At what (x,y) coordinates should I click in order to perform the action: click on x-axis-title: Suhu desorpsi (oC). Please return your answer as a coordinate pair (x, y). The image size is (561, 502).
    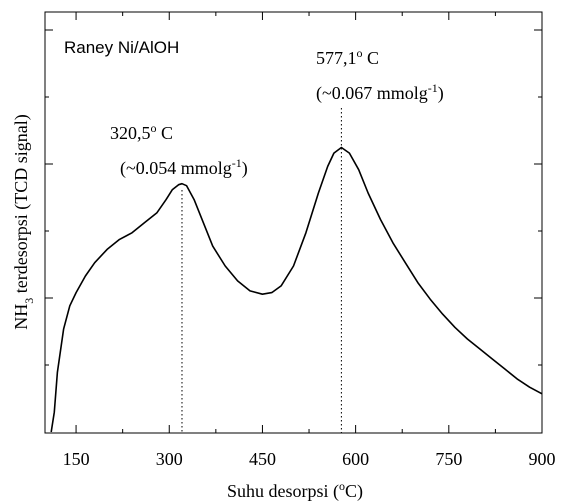
    Looking at the image, I should click on (295, 490).